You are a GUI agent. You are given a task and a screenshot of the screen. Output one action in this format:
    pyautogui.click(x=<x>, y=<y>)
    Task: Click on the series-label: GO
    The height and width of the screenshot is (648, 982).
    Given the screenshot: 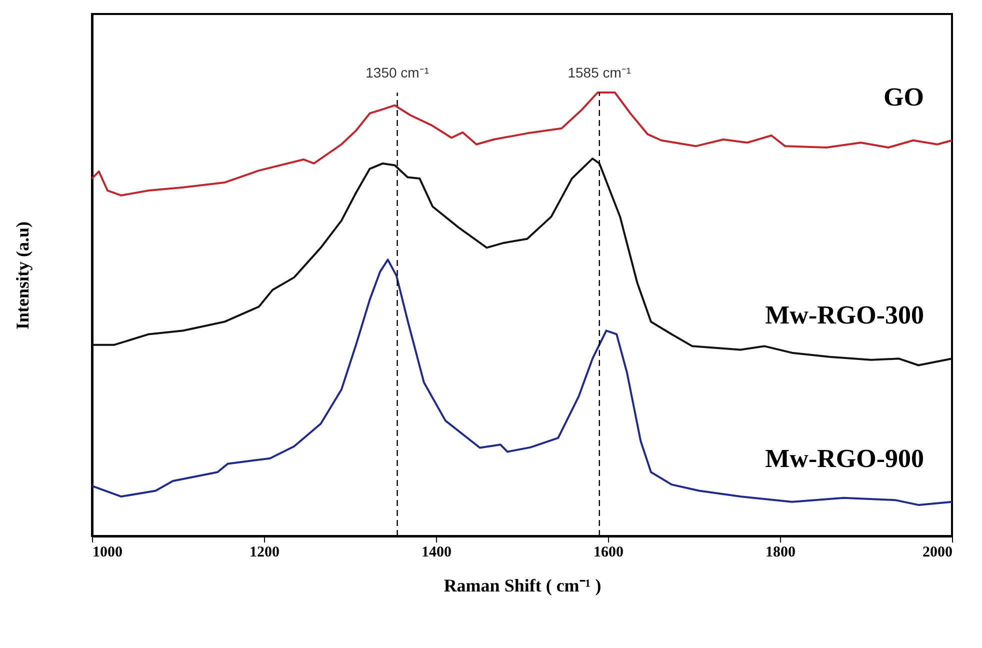 What is the action you would take?
    pyautogui.click(x=904, y=97)
    